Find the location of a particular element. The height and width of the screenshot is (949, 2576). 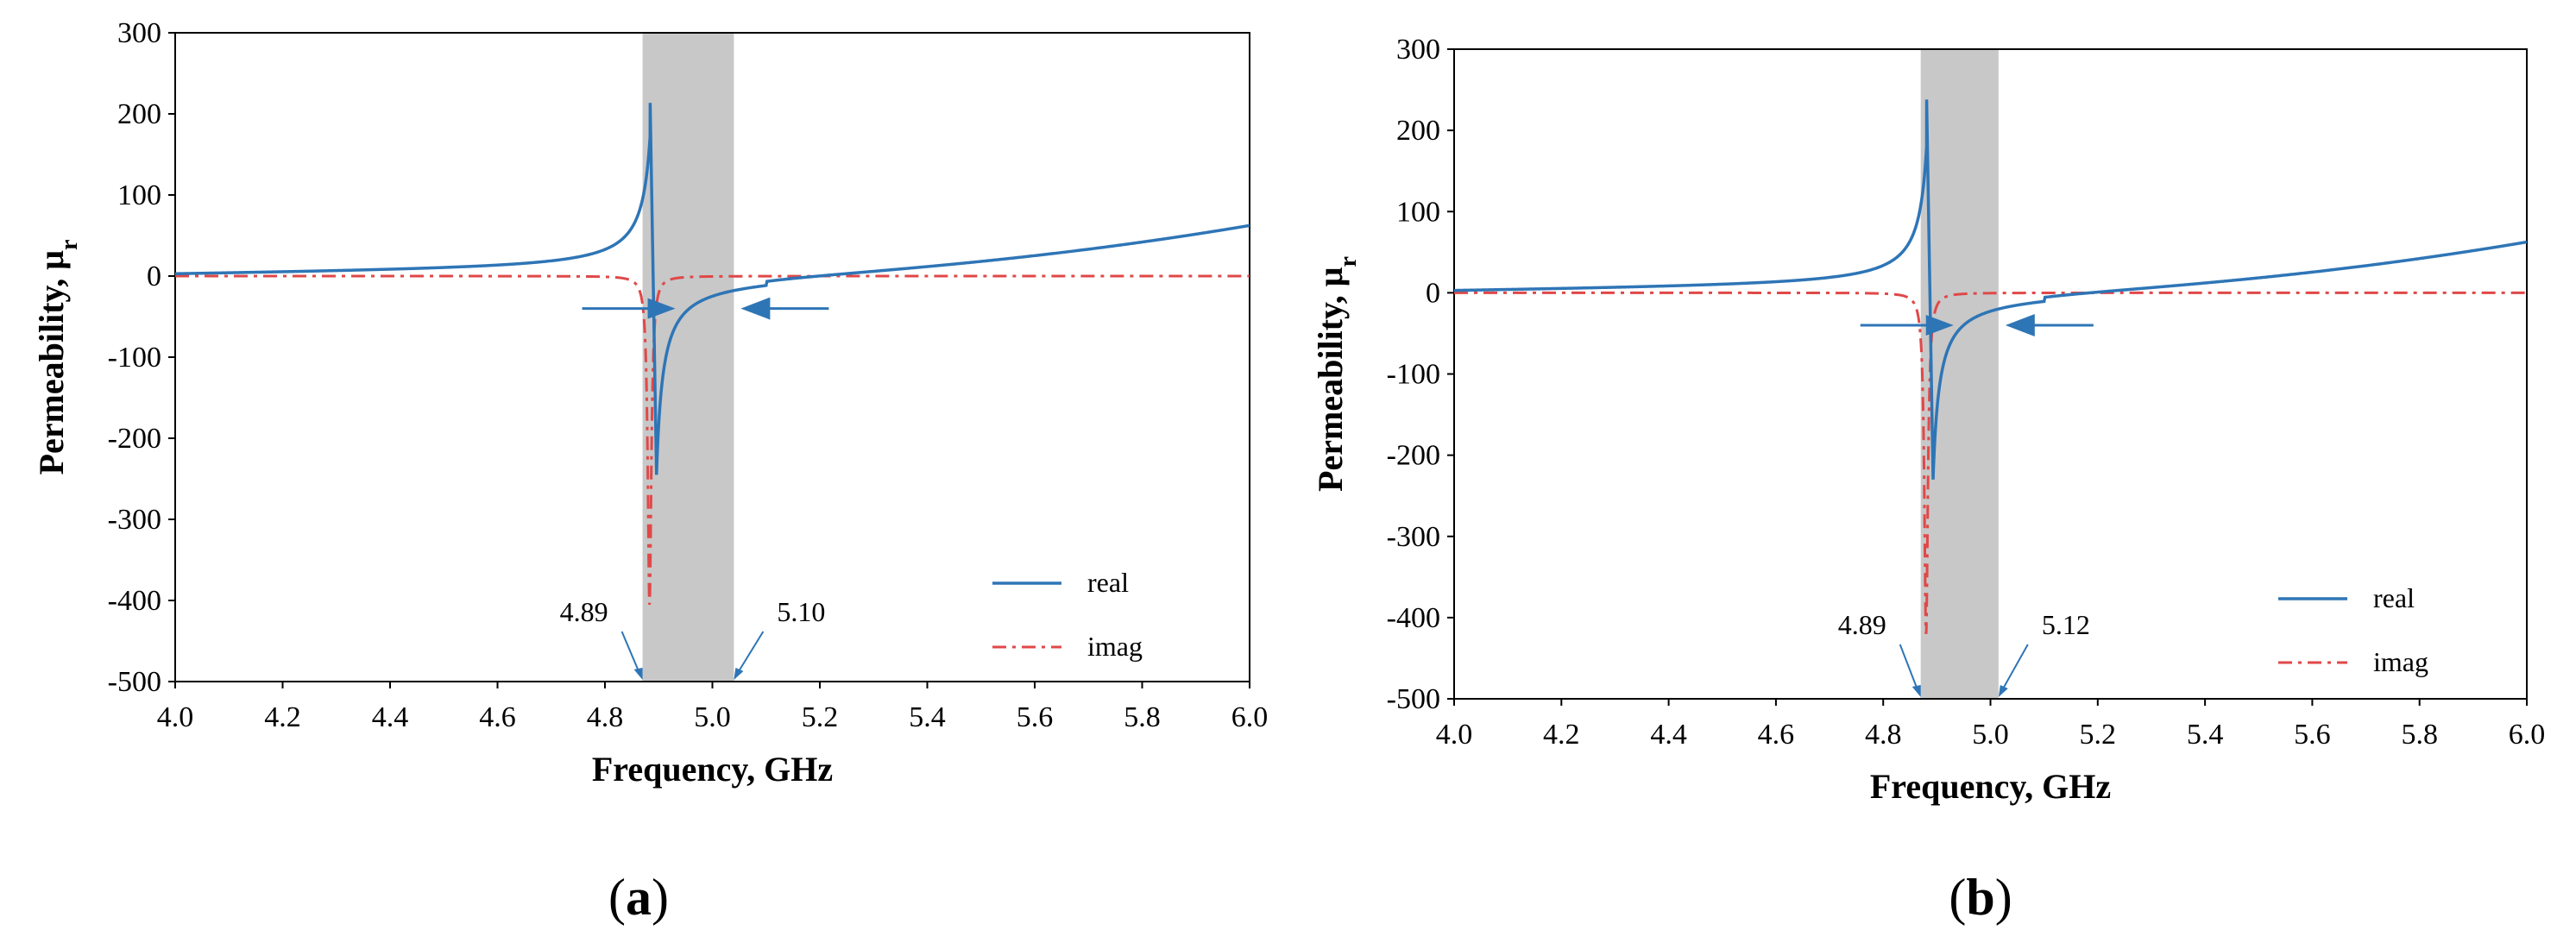

panel-label: (a) is located at coordinates (638, 897).